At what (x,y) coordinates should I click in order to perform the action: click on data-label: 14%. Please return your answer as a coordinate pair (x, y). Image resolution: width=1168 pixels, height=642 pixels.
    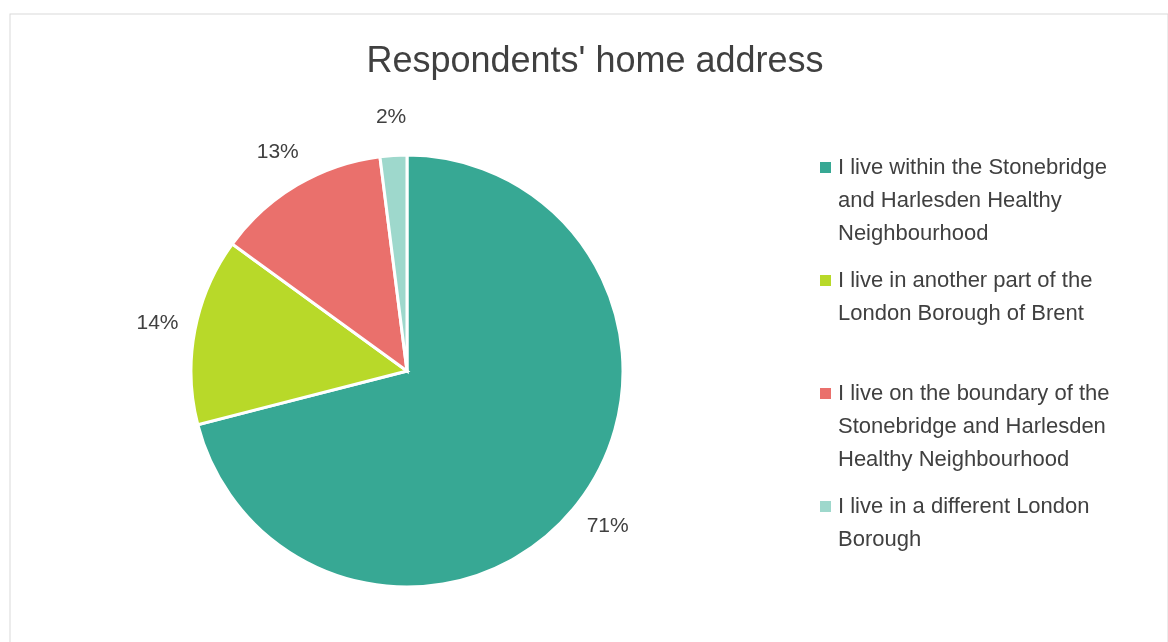
    Looking at the image, I should click on (157, 321).